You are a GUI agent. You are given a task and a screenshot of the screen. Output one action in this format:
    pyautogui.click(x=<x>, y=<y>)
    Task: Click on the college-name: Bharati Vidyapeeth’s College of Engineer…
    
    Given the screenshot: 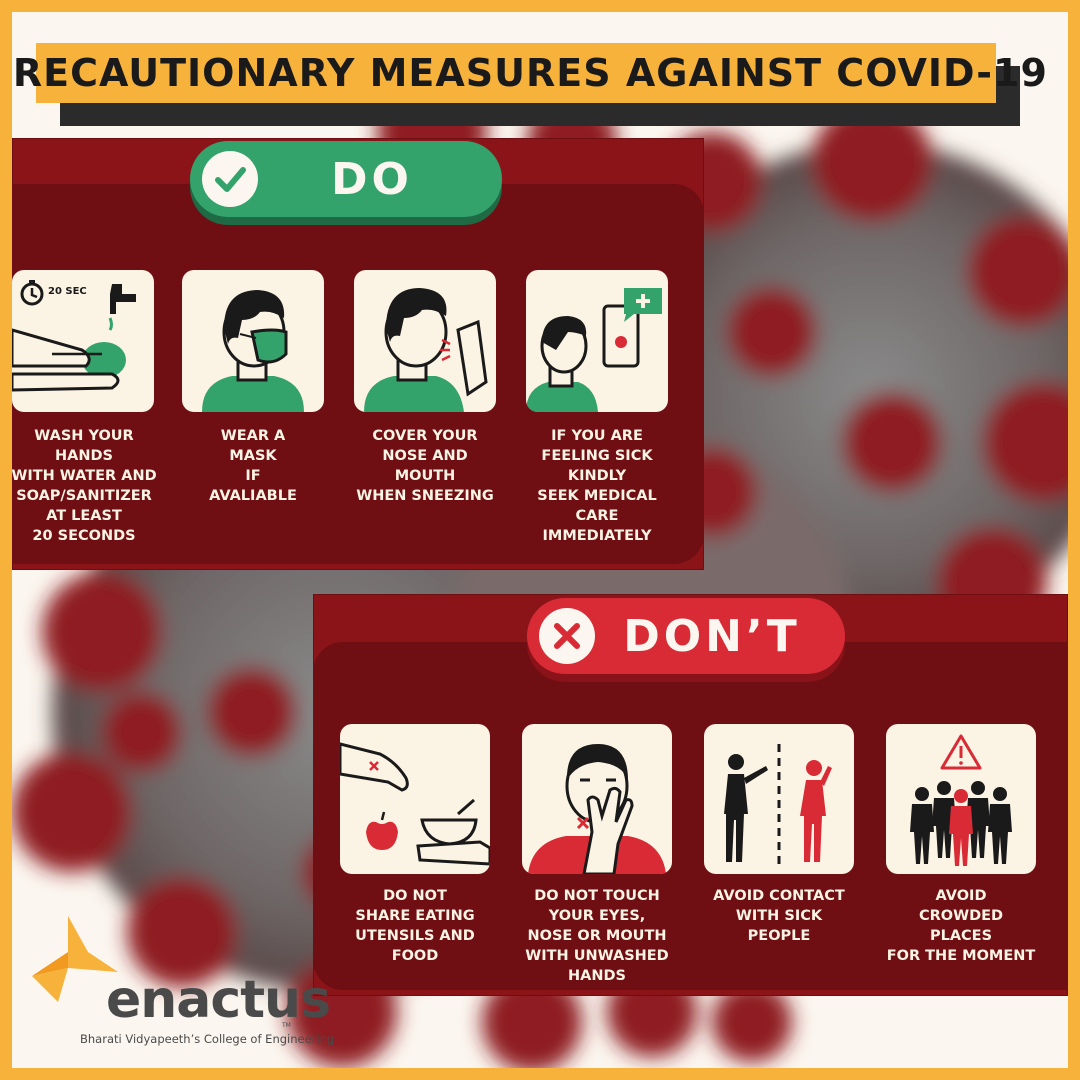 What is the action you would take?
    pyautogui.click(x=207, y=1039)
    